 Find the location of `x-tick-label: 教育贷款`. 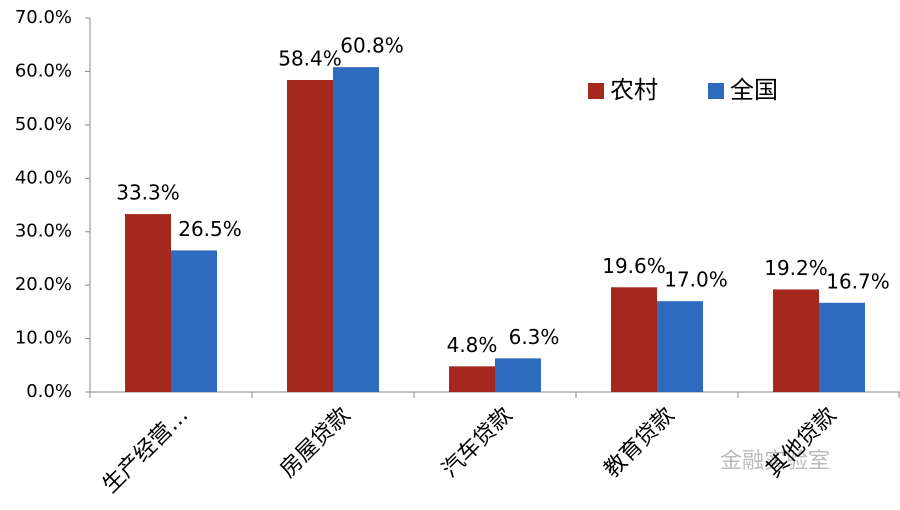

x-tick-label: 教育贷款 is located at coordinates (640, 443).